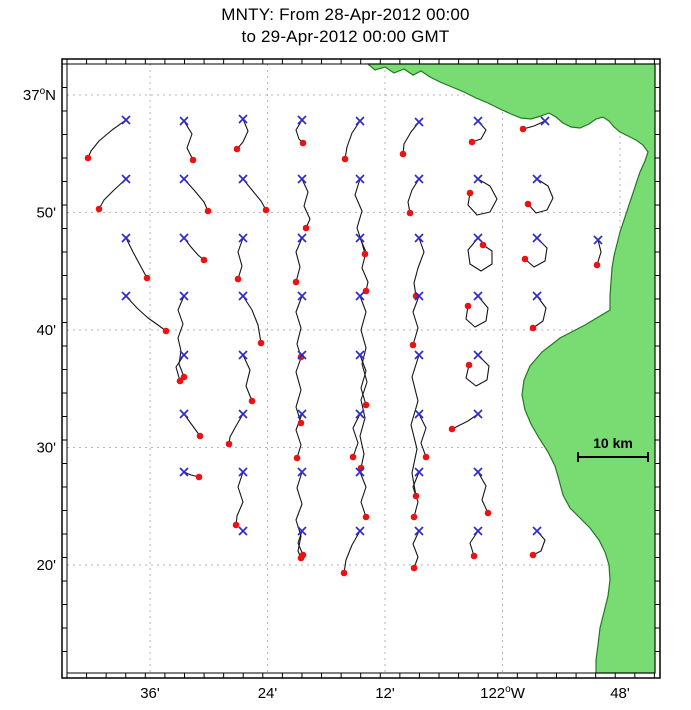 Image resolution: width=691 pixels, height=710 pixels. Describe the element at coordinates (46, 213) in the screenshot. I see `y-axis-tick-label: 50'` at that location.